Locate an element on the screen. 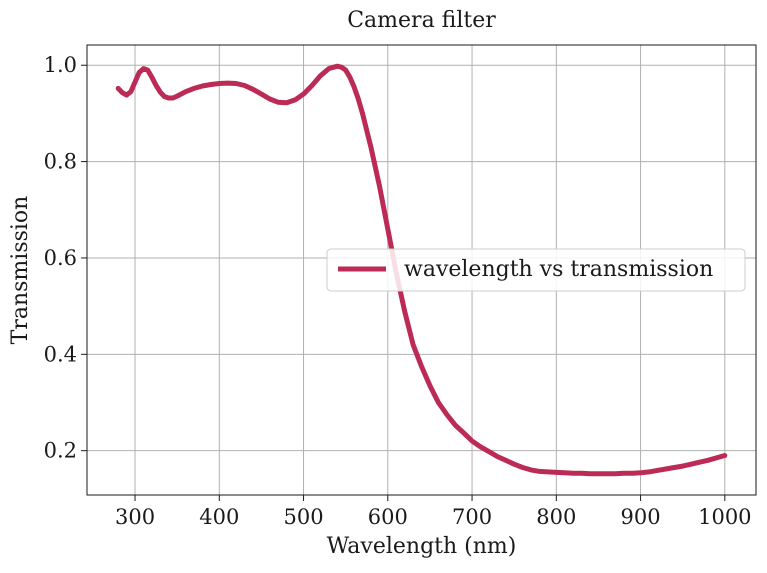 This screenshot has width=767, height=573. y-tick-label: 0.8 is located at coordinates (60, 162).